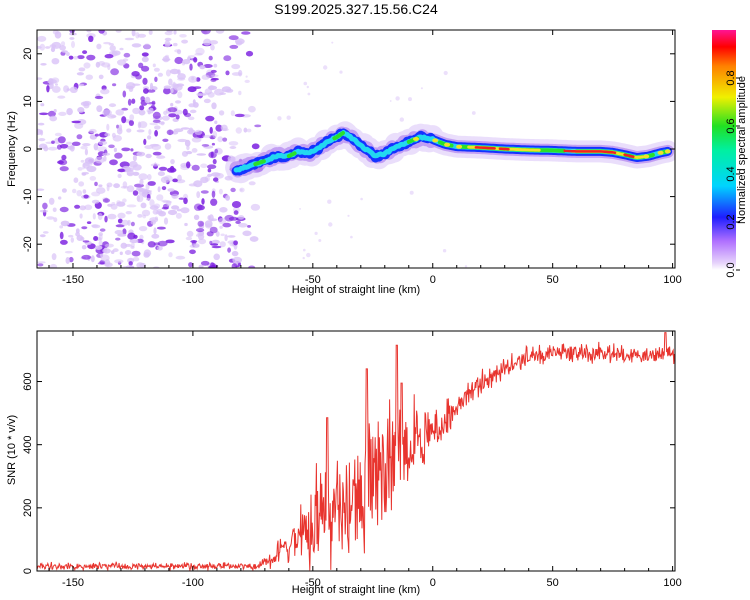 This screenshot has width=750, height=600. What do you see at coordinates (672, 280) in the screenshot?
I see `spectrogram-x-tick-label: 100` at bounding box center [672, 280].